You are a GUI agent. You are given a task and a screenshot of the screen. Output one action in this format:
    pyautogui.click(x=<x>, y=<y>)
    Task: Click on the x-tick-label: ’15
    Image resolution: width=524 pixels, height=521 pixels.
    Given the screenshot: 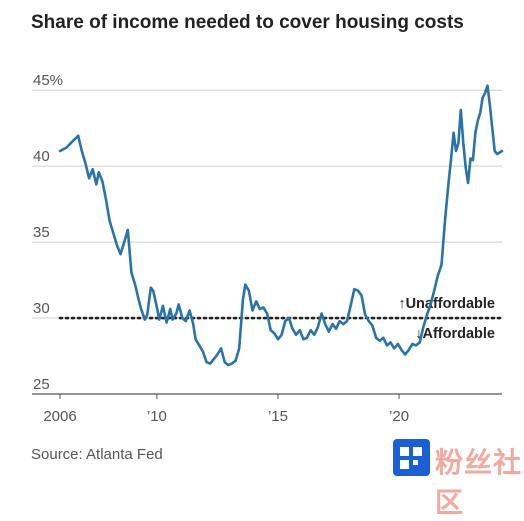 What is the action you would take?
    pyautogui.click(x=278, y=416)
    